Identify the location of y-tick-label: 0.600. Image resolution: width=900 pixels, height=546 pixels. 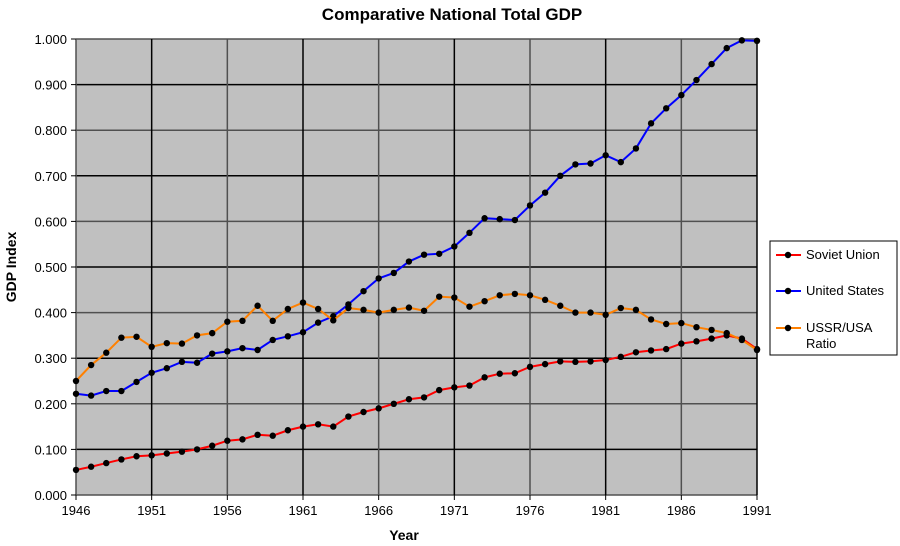
(50, 221).